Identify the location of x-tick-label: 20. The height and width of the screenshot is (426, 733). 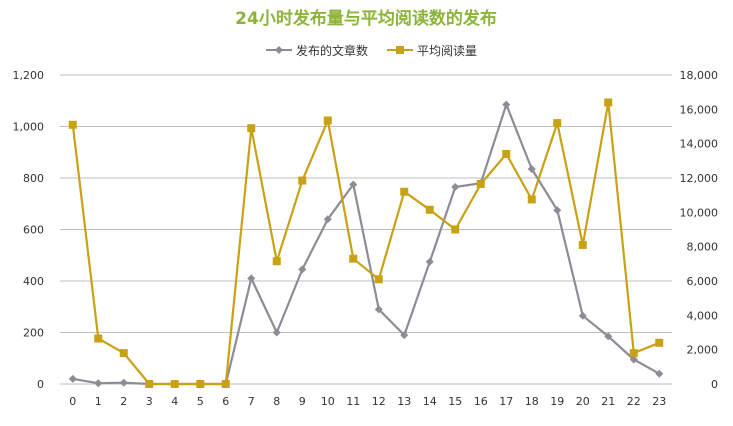
(583, 401).